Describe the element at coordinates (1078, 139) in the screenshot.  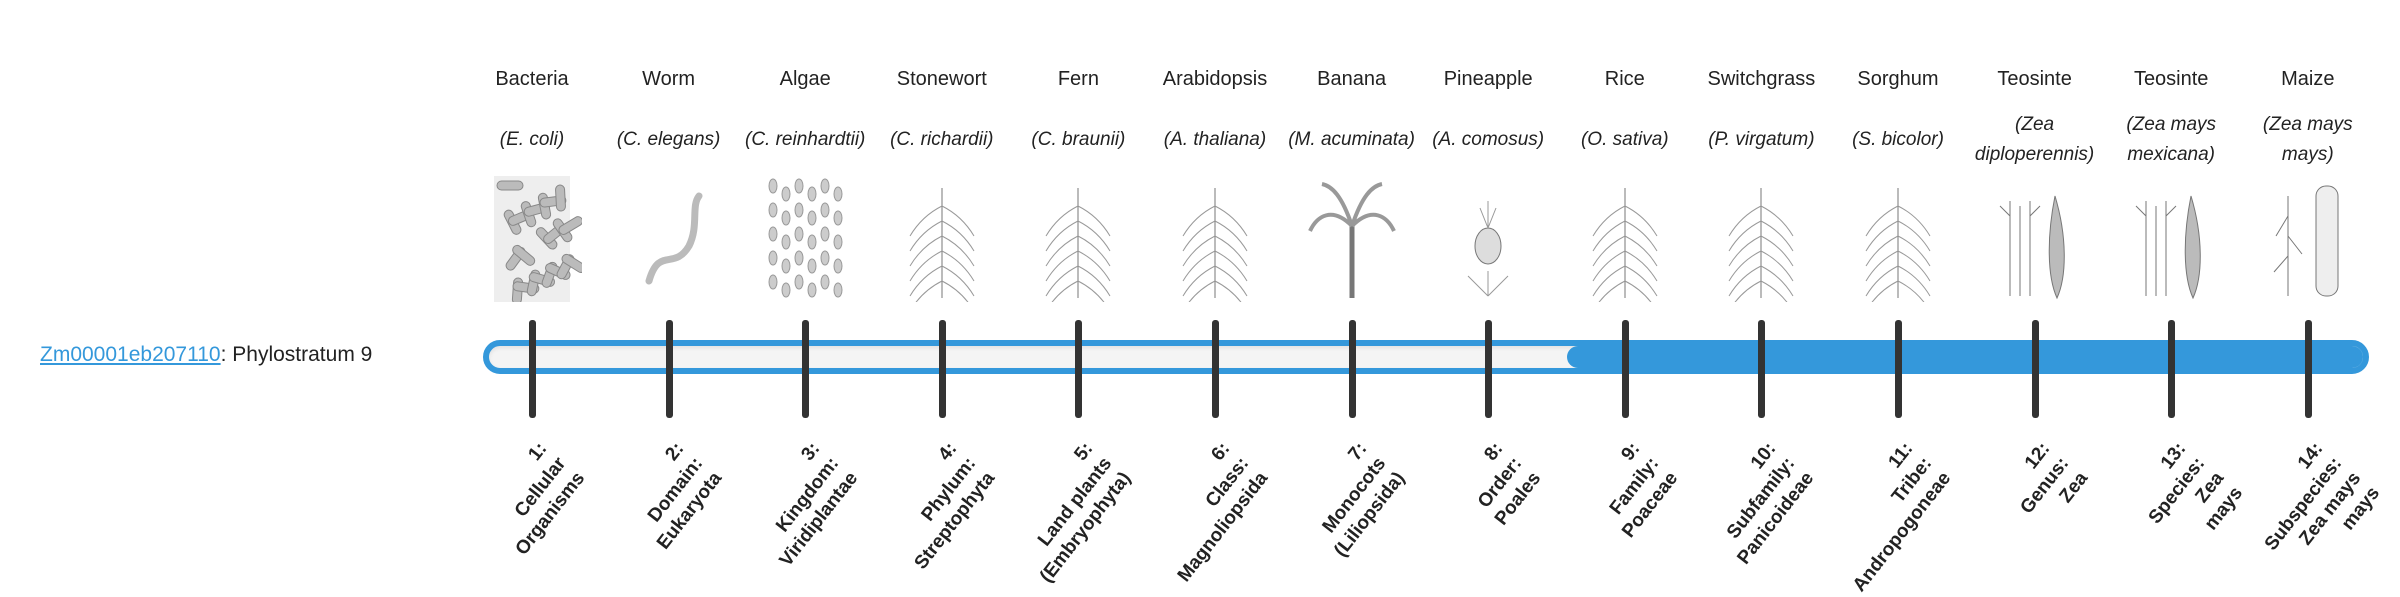
I see `organism-scientific-name: (C. braunii)` at that location.